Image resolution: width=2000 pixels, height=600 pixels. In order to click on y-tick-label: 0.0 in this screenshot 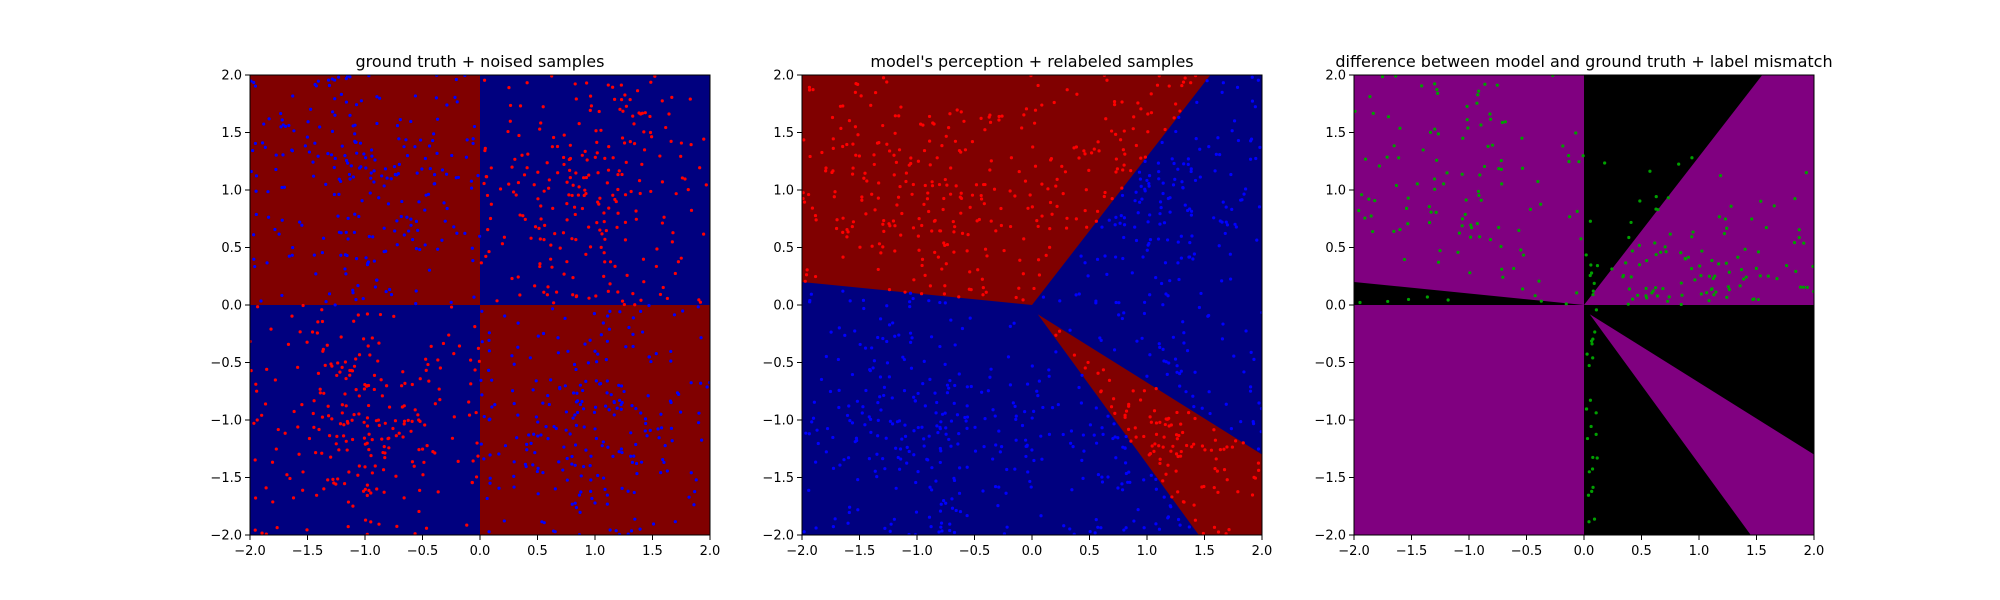, I will do `click(1335, 306)`.